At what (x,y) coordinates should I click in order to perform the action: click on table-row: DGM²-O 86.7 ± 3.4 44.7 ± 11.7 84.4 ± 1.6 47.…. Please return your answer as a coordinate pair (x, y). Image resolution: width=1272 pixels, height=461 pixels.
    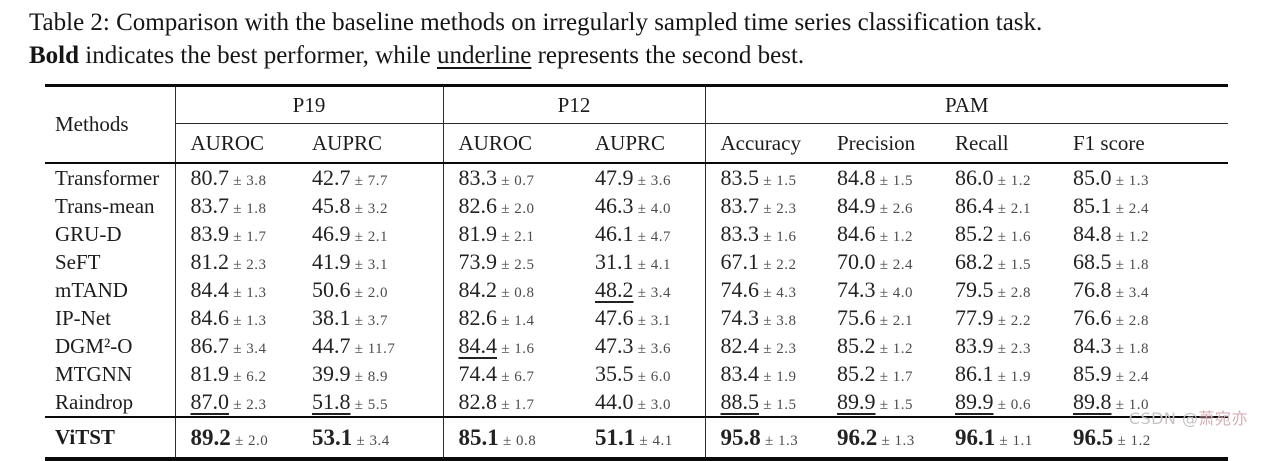
    Looking at the image, I should click on (636, 346).